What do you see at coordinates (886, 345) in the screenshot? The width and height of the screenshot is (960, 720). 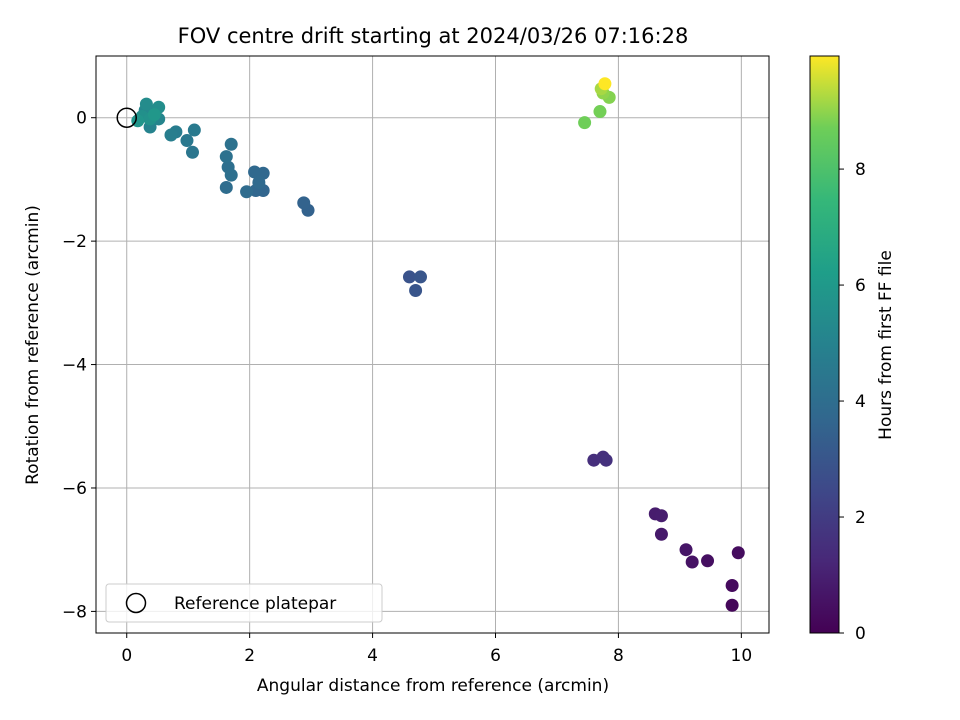 I see `colorbar-label: Hours from first FF file` at bounding box center [886, 345].